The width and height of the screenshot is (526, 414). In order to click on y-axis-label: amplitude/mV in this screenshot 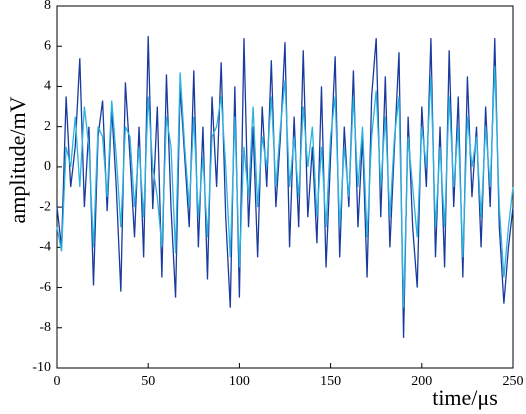, I will do `click(17, 159)`.